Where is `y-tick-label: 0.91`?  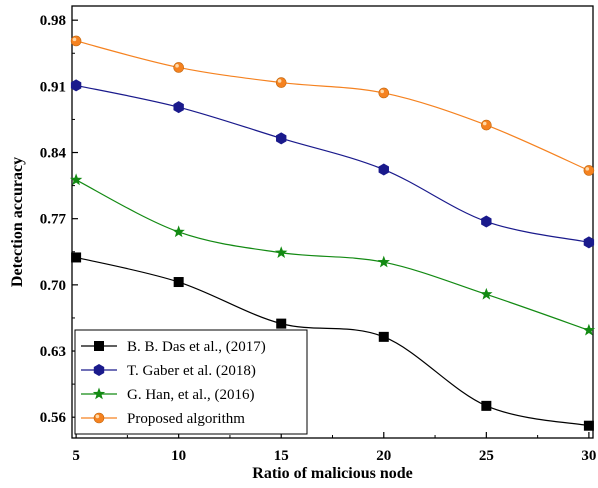
y-tick-label: 0.91 is located at coordinates (53, 87).